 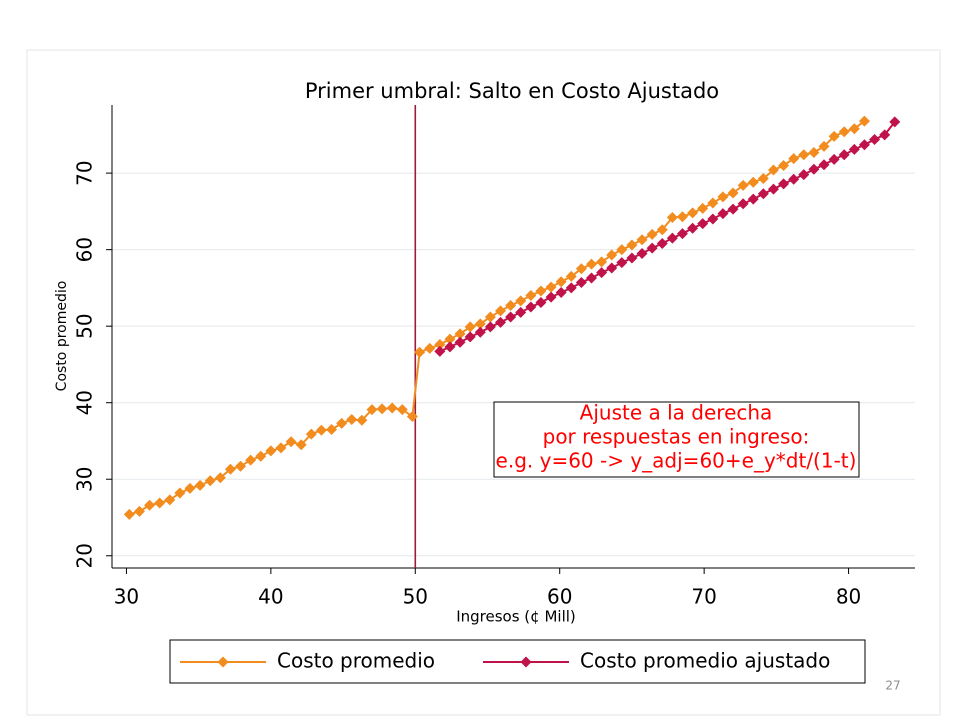 What do you see at coordinates (270, 597) in the screenshot?
I see `x-tick-label: 40` at bounding box center [270, 597].